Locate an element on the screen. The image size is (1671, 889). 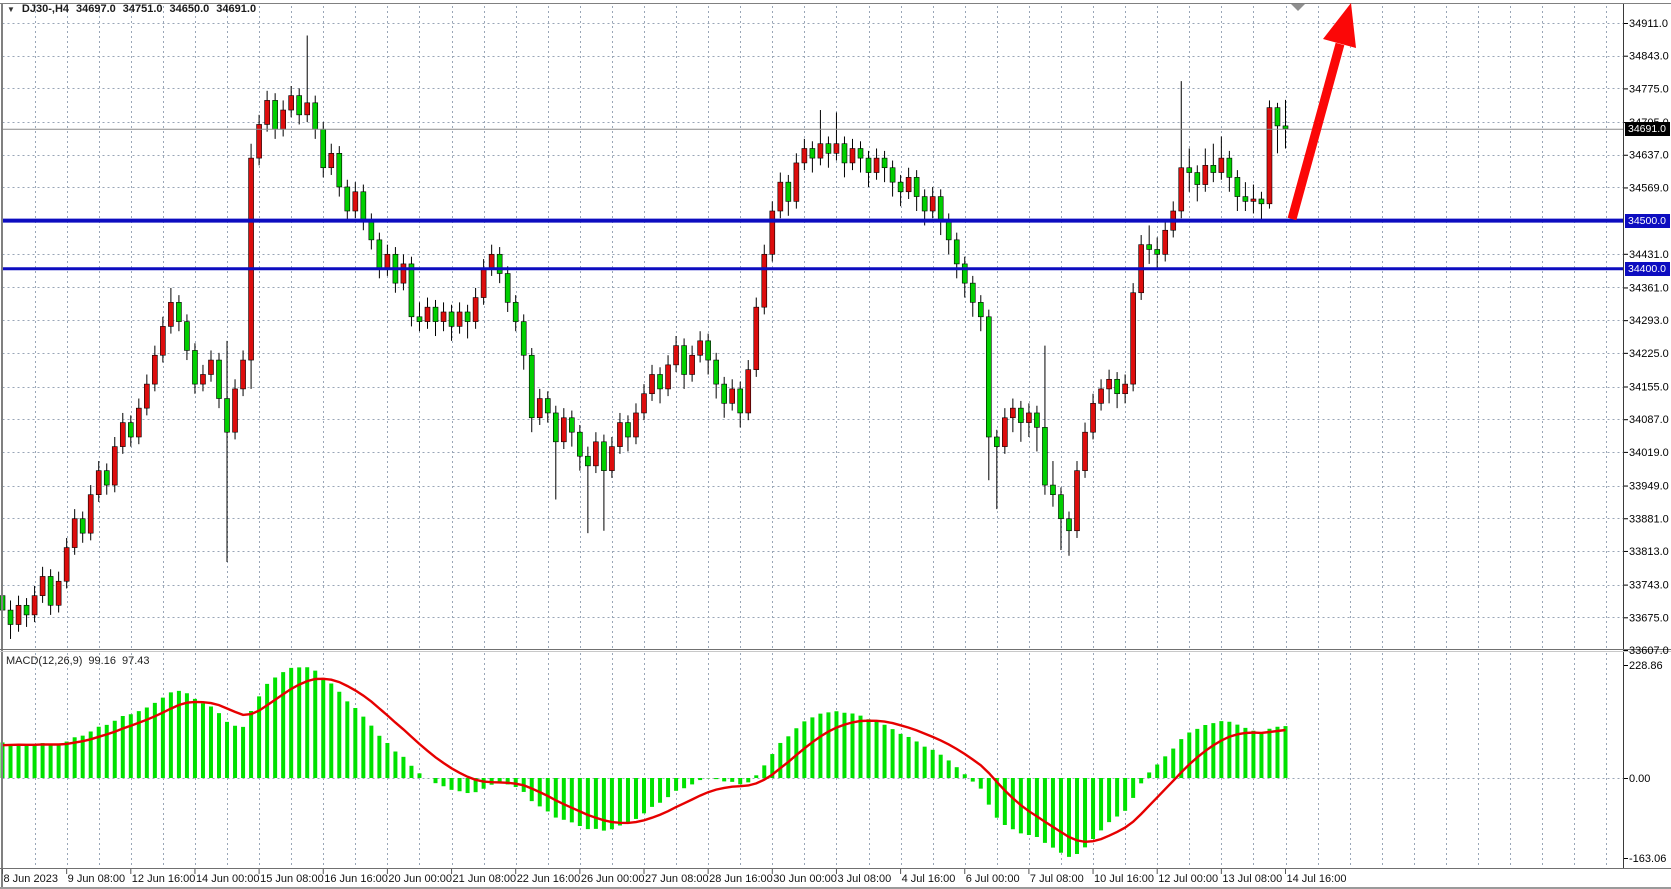
level-price-label-34500: 34500.0 is located at coordinates (1647, 221).